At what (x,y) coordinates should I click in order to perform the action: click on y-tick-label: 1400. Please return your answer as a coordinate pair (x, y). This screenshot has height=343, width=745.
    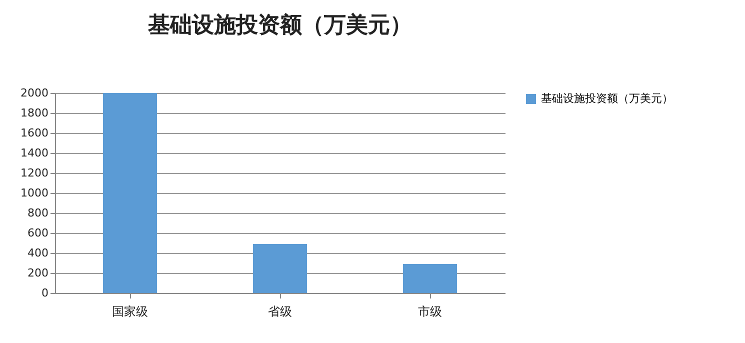
    Looking at the image, I should click on (34, 153).